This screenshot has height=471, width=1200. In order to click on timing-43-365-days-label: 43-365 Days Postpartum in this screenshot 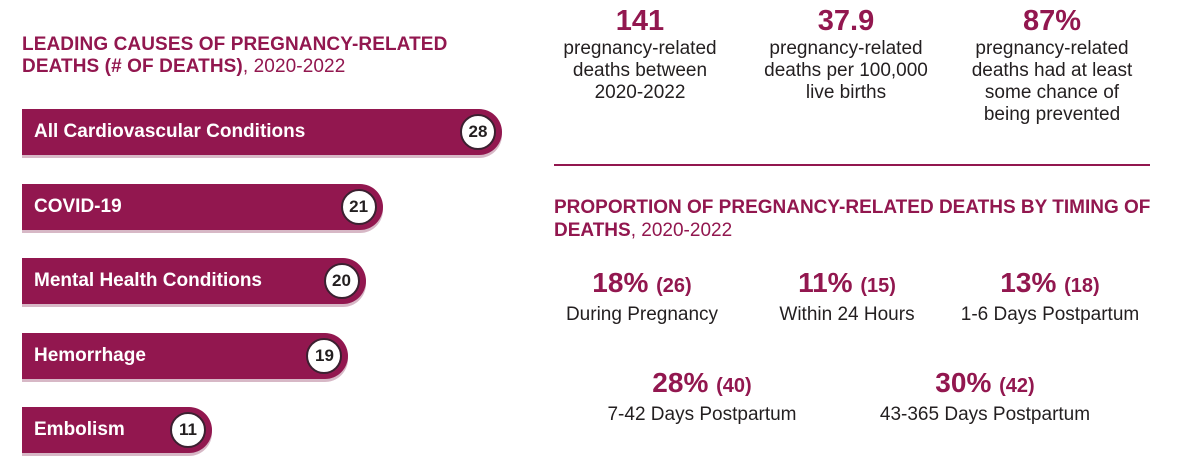, I will do `click(985, 414)`.